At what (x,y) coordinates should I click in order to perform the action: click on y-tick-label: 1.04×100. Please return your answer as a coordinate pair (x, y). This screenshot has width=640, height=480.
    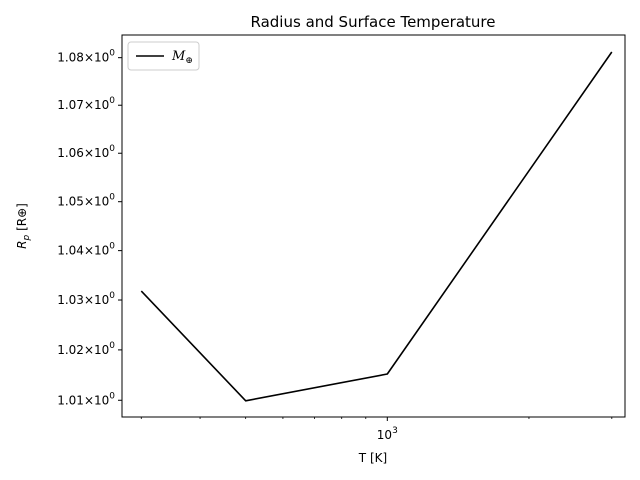
    Looking at the image, I should click on (86, 250).